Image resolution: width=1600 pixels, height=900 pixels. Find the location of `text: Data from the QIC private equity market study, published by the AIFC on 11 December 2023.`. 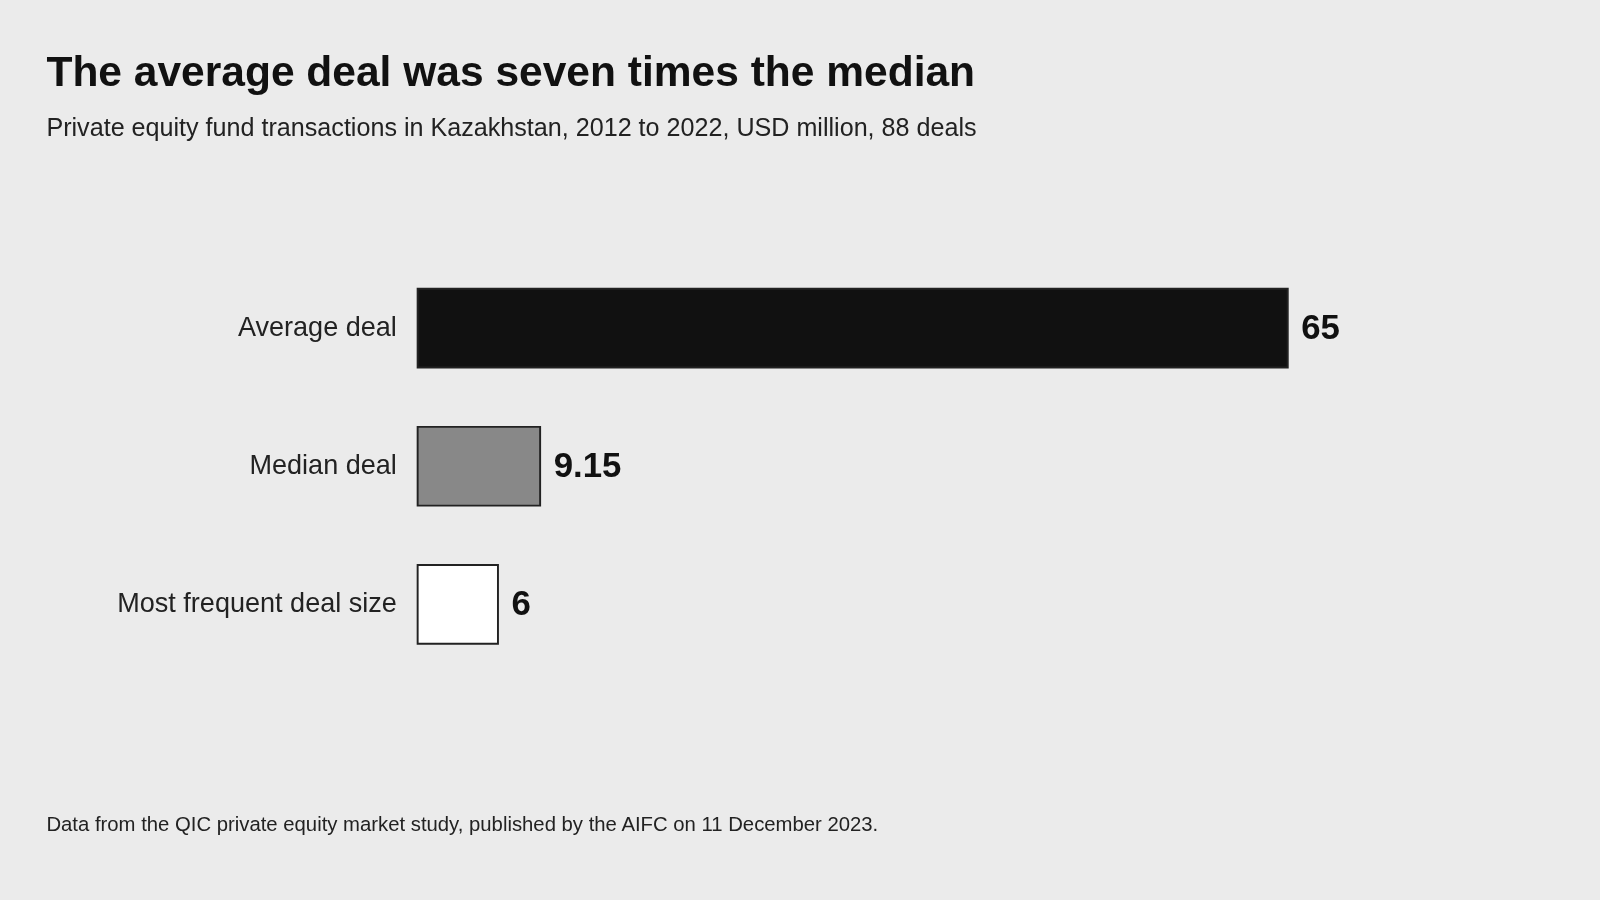

text: Data from the QIC private equity market study, published by the AIFC on 11 December 2023. is located at coordinates (462, 824).